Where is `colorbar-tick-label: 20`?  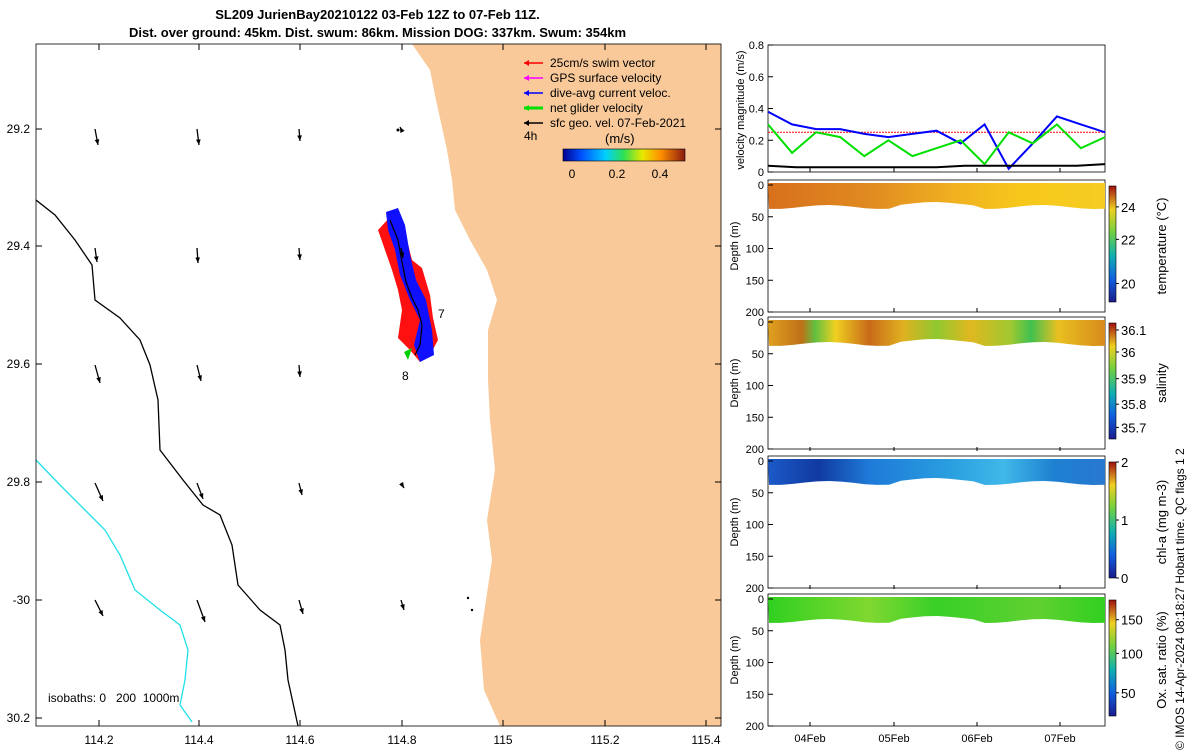
colorbar-tick-label: 20 is located at coordinates (1128, 283).